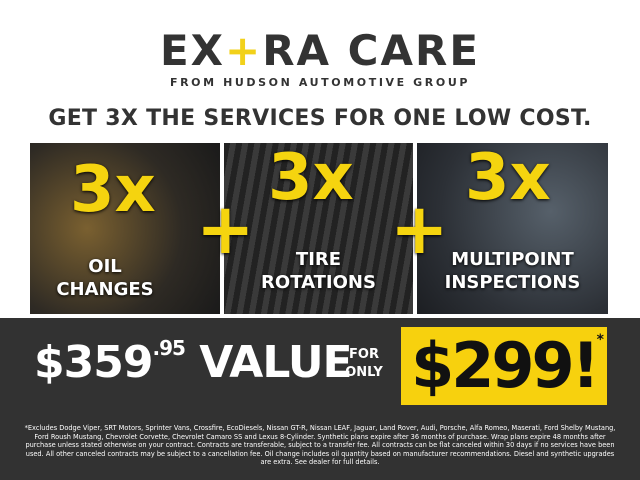 Image resolution: width=640 pixels, height=480 pixels. What do you see at coordinates (193, 362) in the screenshot?
I see `value-price: $359.95 VALUE` at bounding box center [193, 362].